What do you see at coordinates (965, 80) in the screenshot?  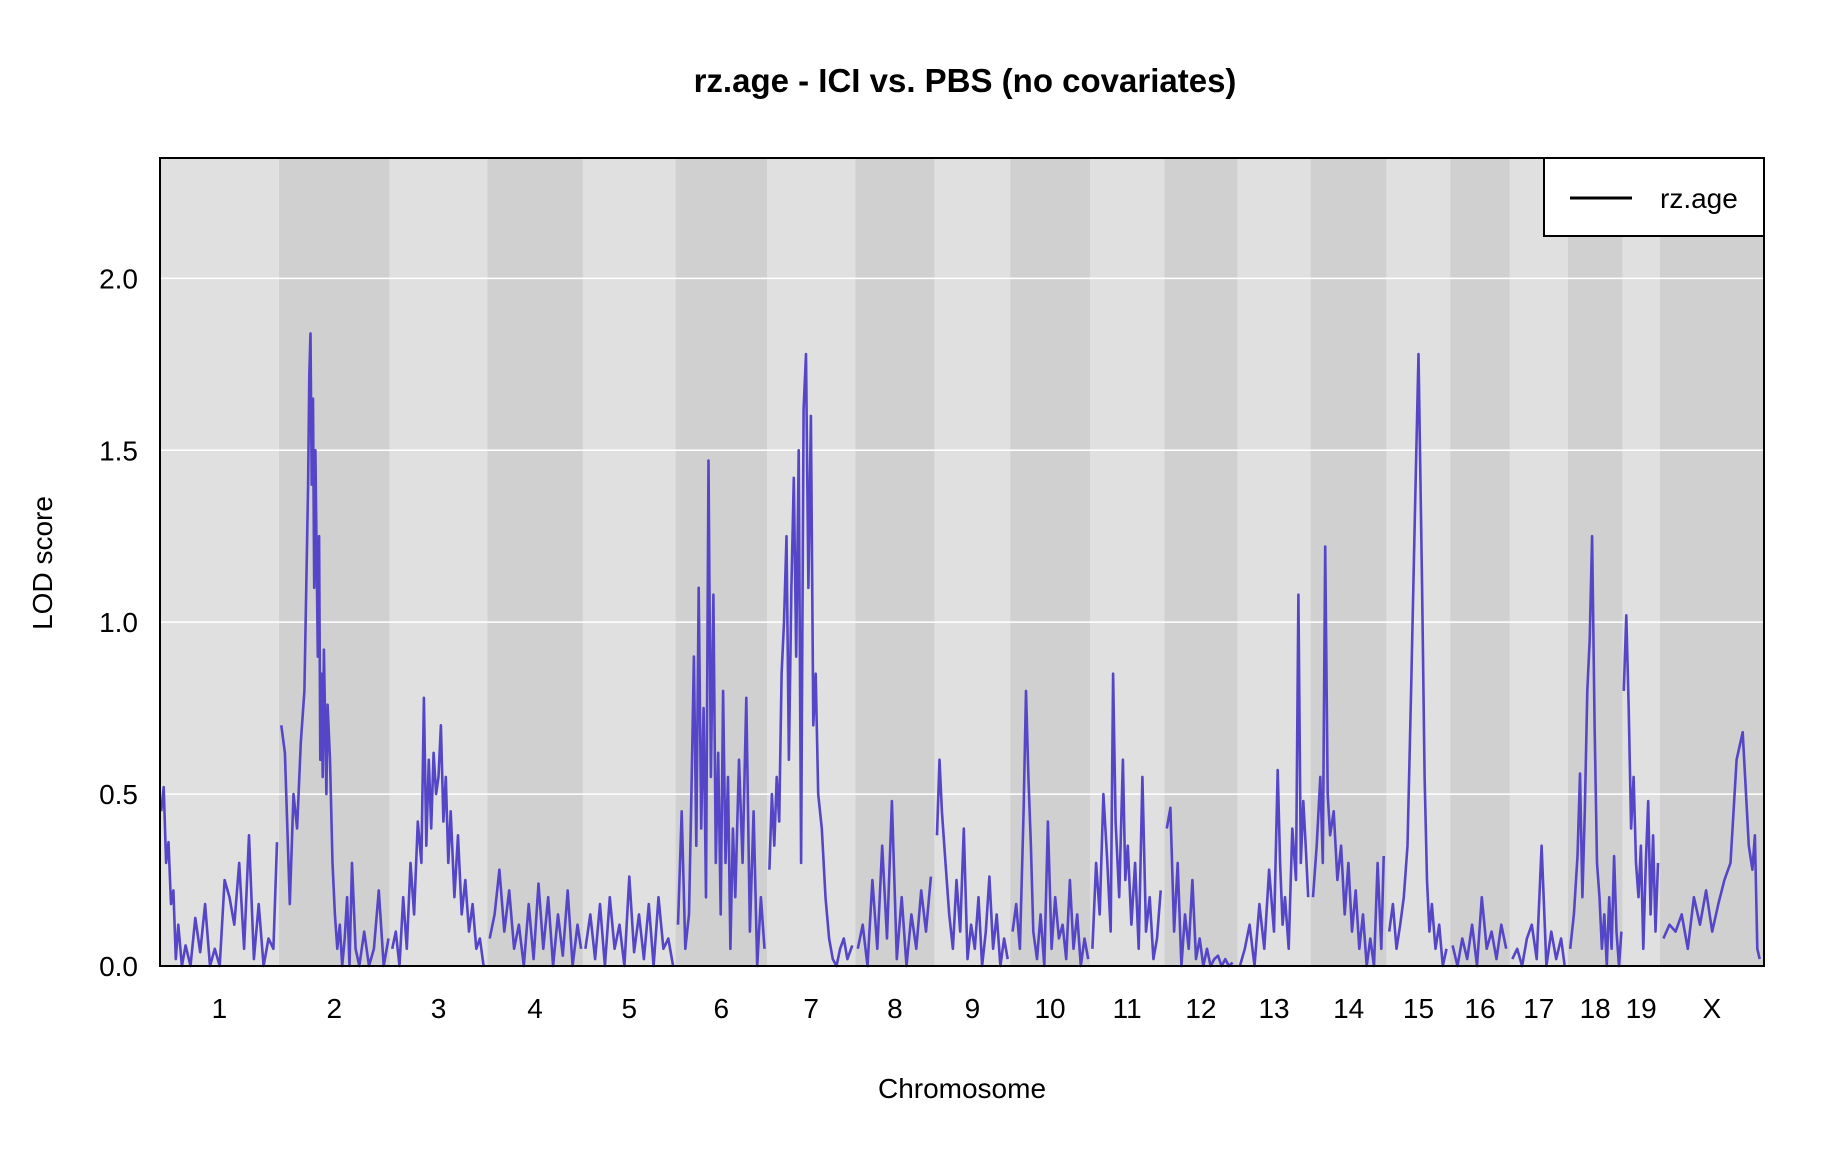 I see `chart-title: rz.age - ICI vs. PBS (no covariates)` at bounding box center [965, 80].